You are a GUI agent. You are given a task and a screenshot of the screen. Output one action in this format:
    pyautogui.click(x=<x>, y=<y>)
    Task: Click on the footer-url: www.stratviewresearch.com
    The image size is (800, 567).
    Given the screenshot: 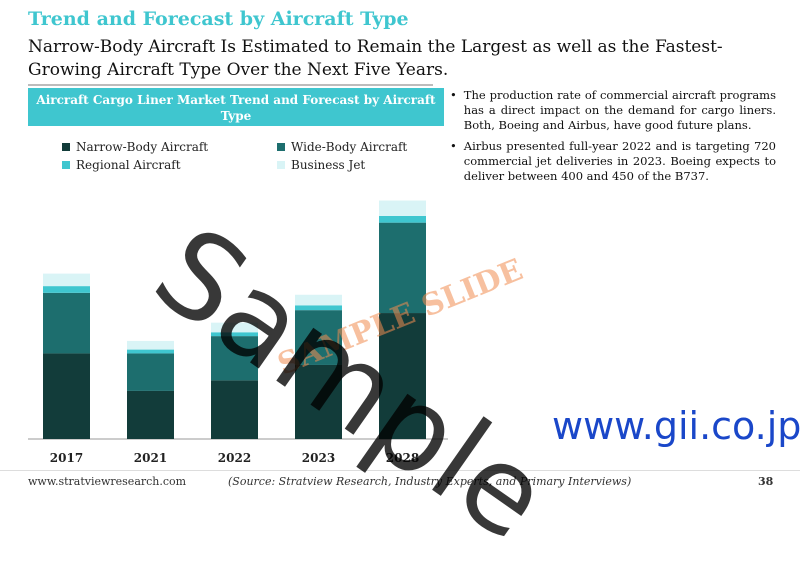 What is the action you would take?
    pyautogui.click(x=107, y=481)
    